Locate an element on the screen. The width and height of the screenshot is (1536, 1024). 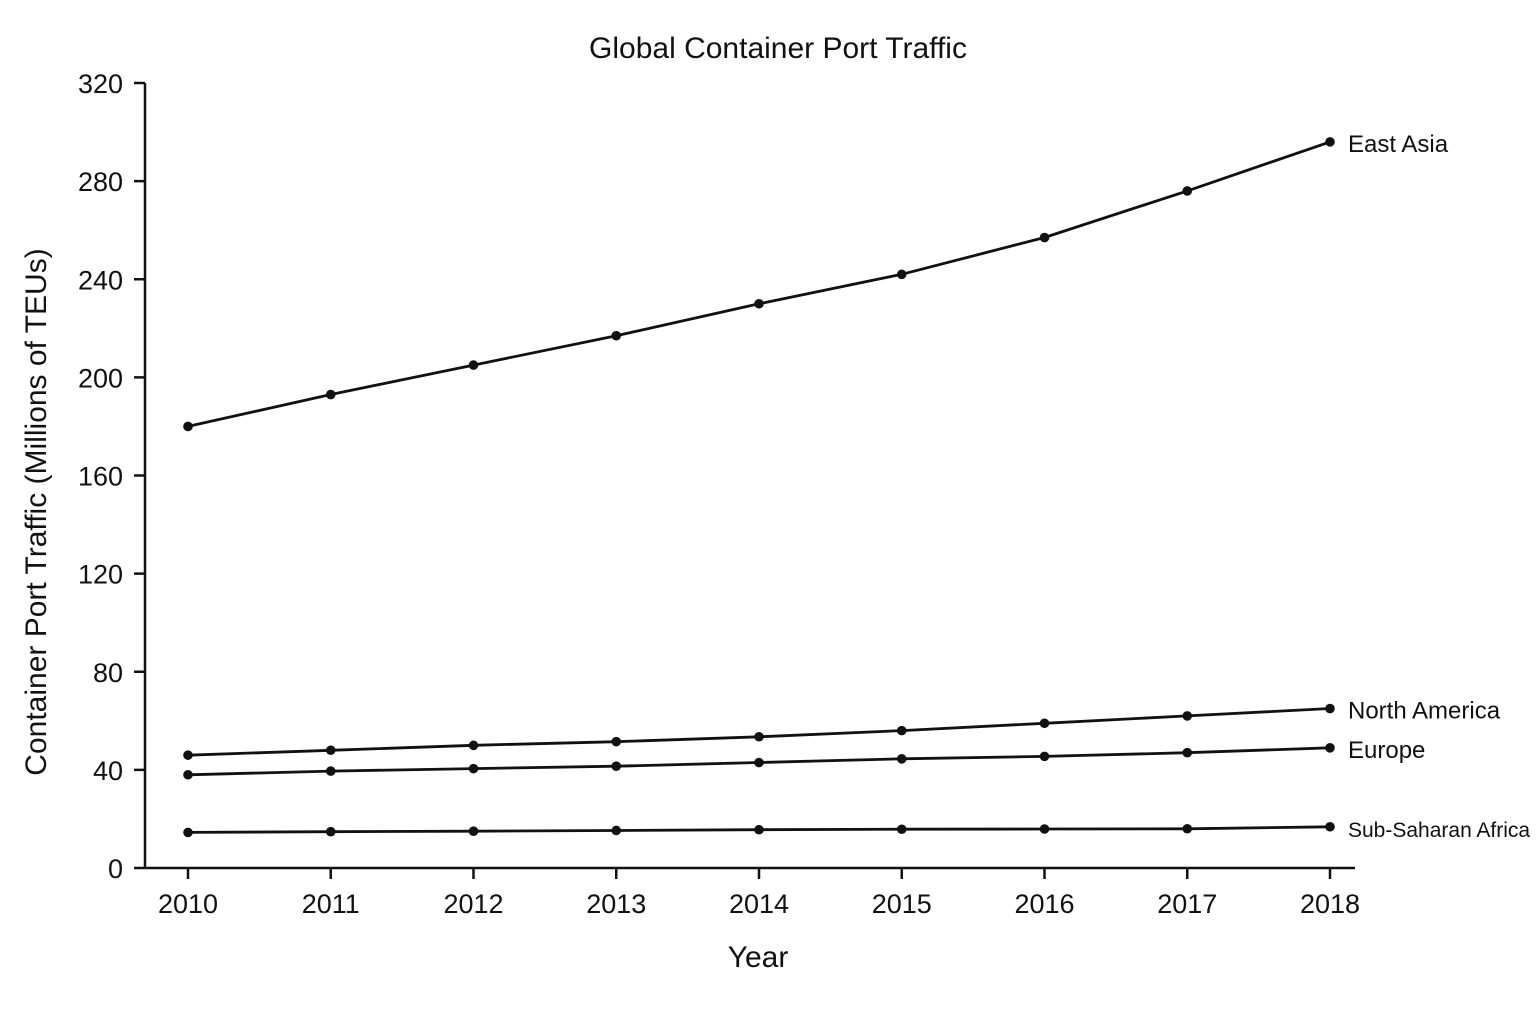
y-tick-label: 80 is located at coordinates (108, 673).